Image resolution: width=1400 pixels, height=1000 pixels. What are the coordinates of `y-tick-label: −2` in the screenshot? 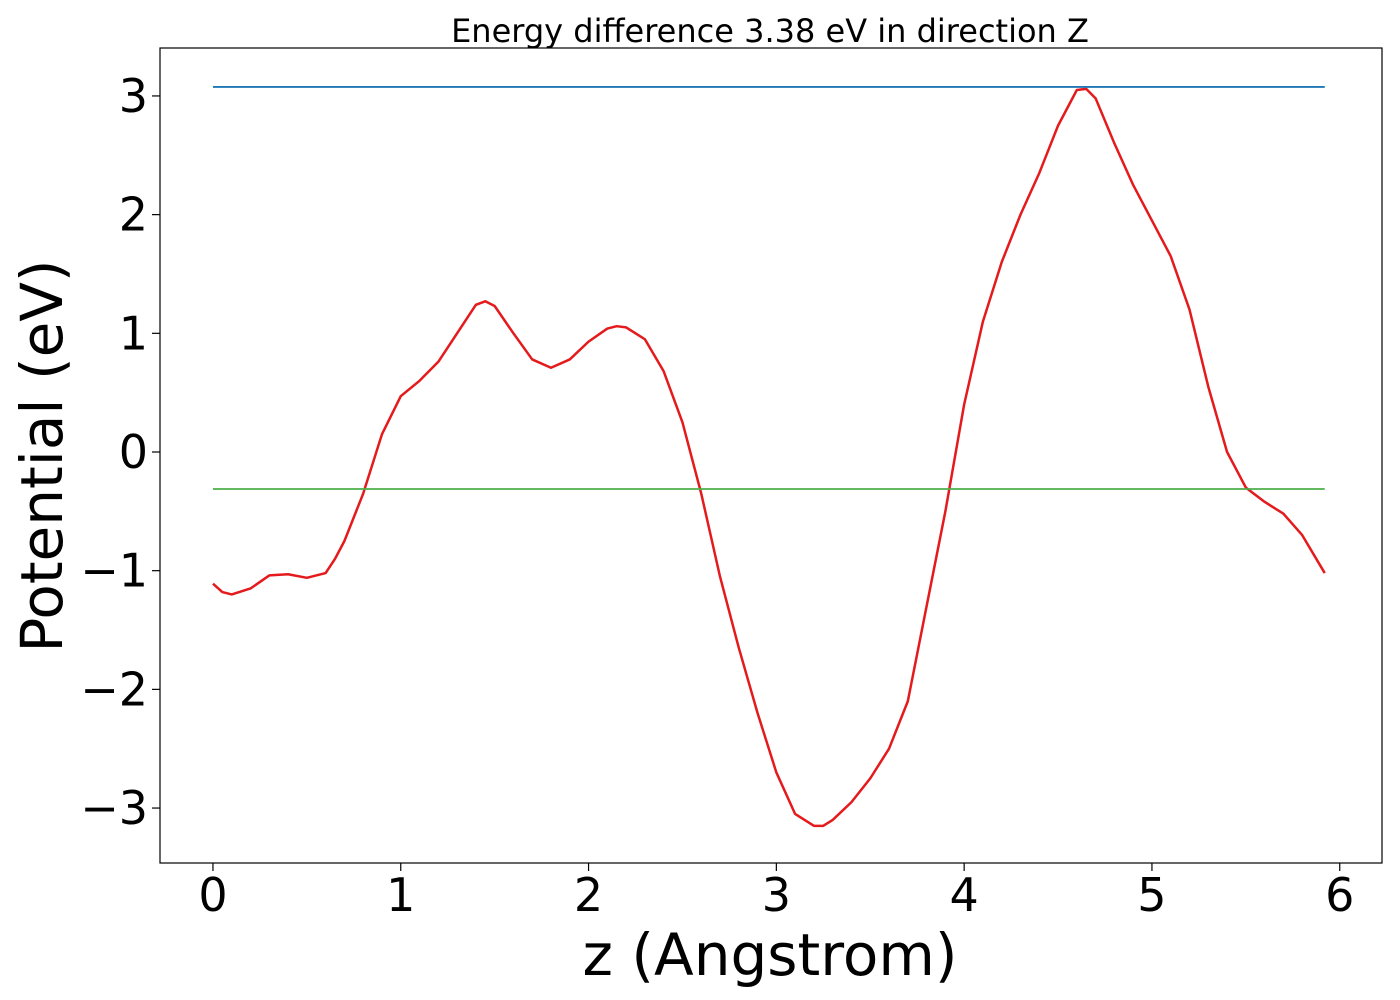 It's located at (114, 689).